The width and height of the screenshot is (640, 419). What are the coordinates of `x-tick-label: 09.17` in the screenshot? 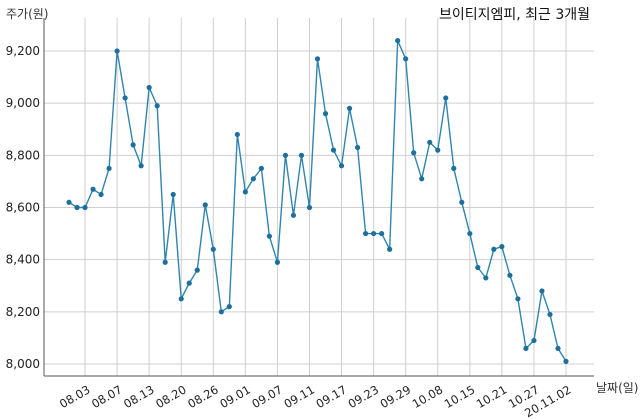 It's located at (332, 396).